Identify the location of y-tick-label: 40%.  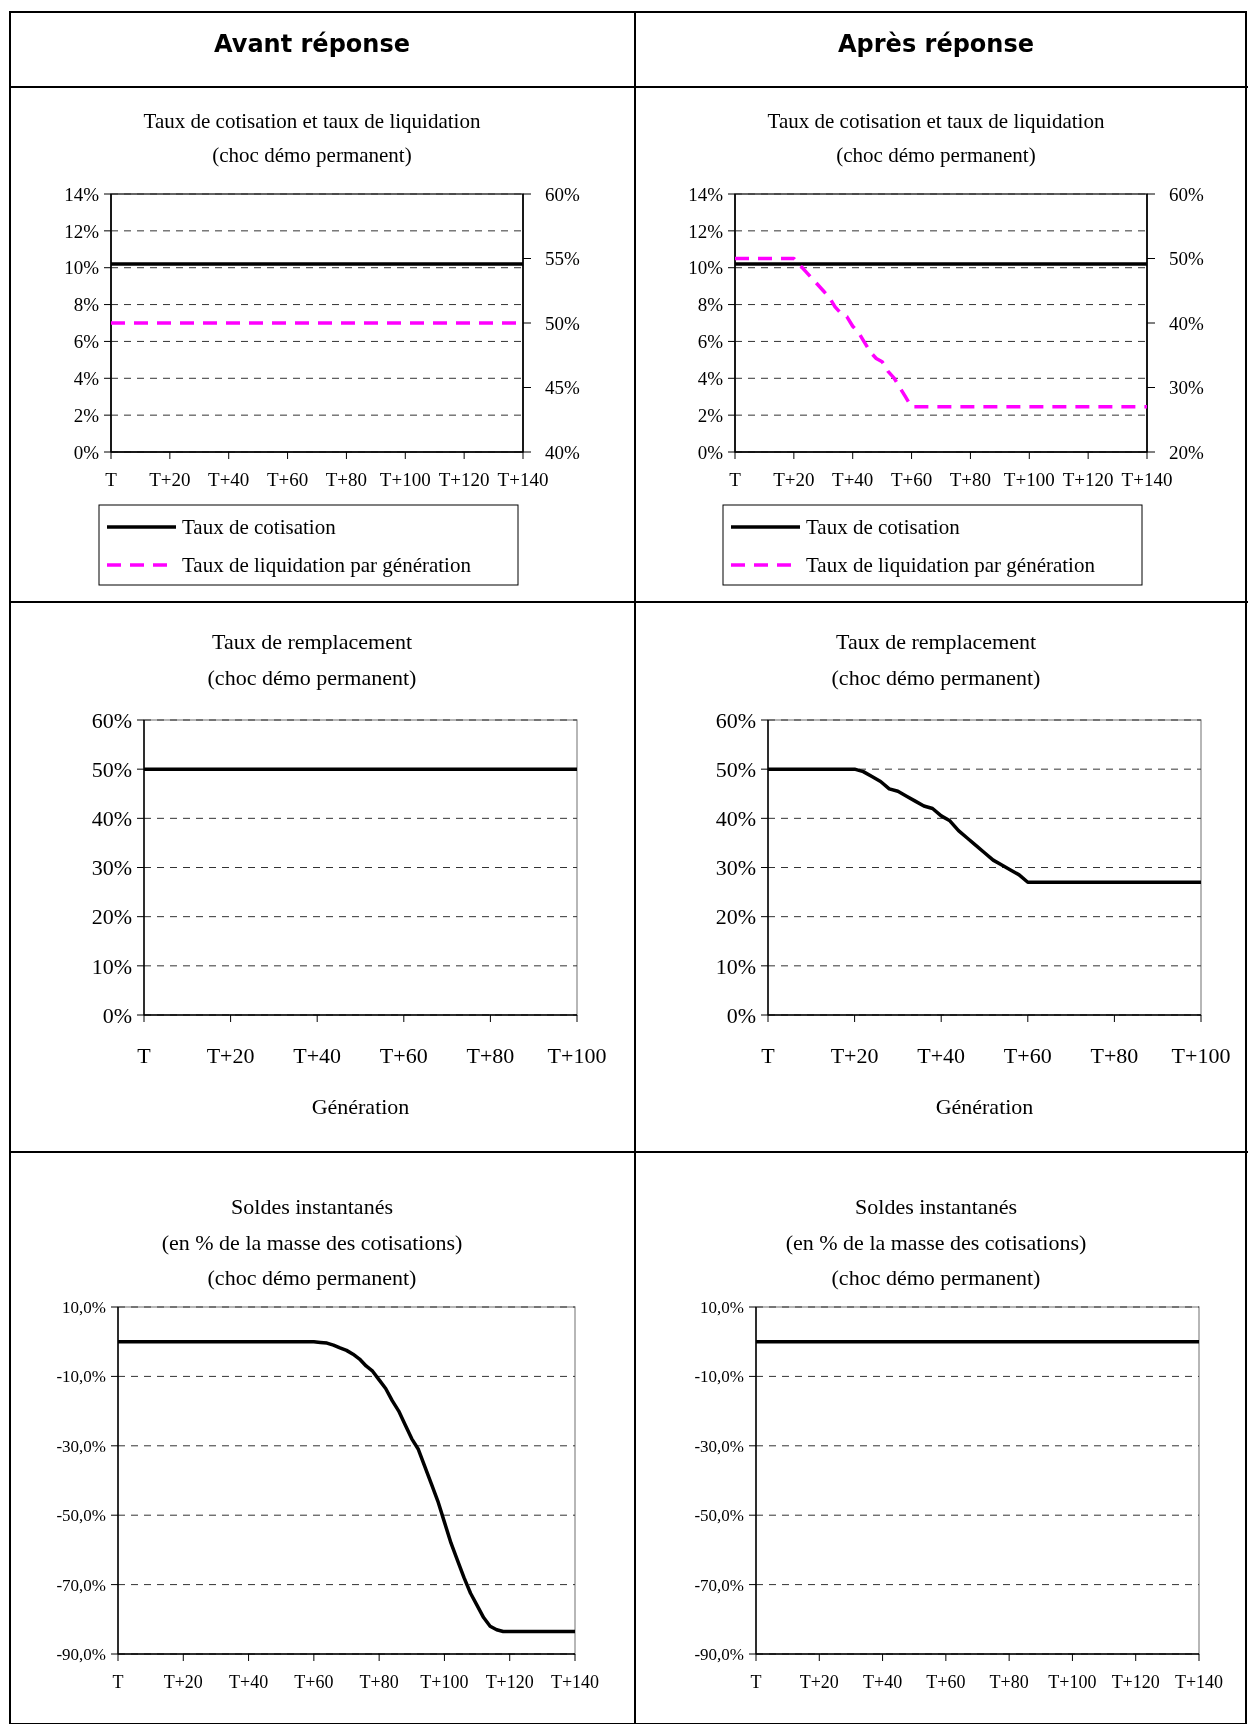
(735, 819).